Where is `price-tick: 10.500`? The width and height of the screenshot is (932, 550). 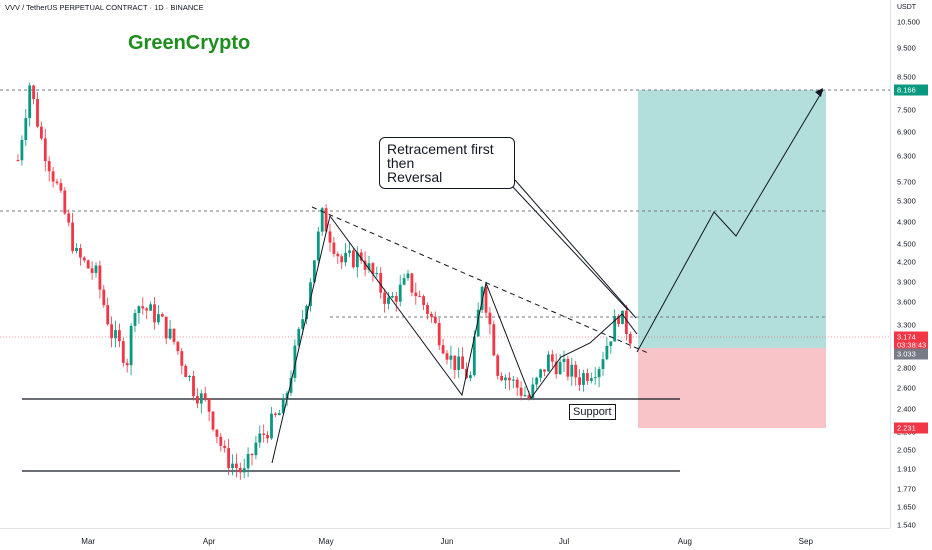 price-tick: 10.500 is located at coordinates (908, 22).